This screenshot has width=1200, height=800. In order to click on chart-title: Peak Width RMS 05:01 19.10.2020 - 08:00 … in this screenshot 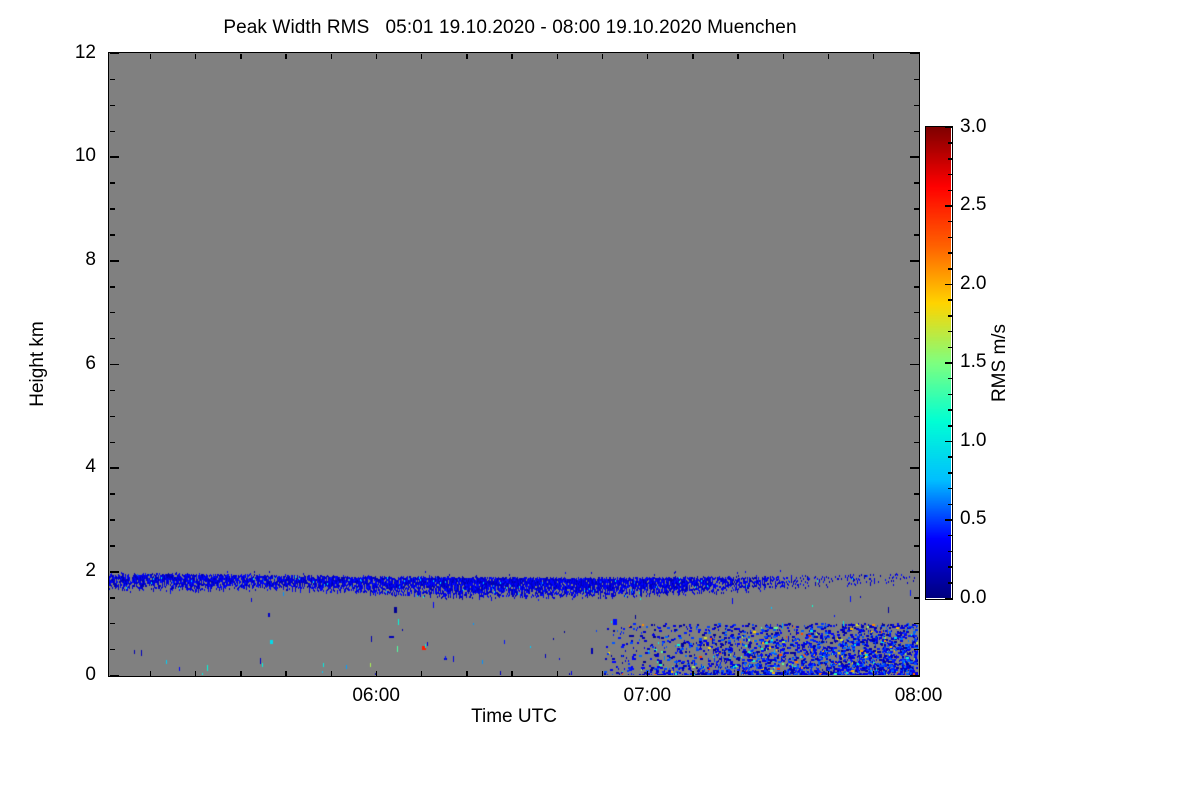, I will do `click(510, 27)`.